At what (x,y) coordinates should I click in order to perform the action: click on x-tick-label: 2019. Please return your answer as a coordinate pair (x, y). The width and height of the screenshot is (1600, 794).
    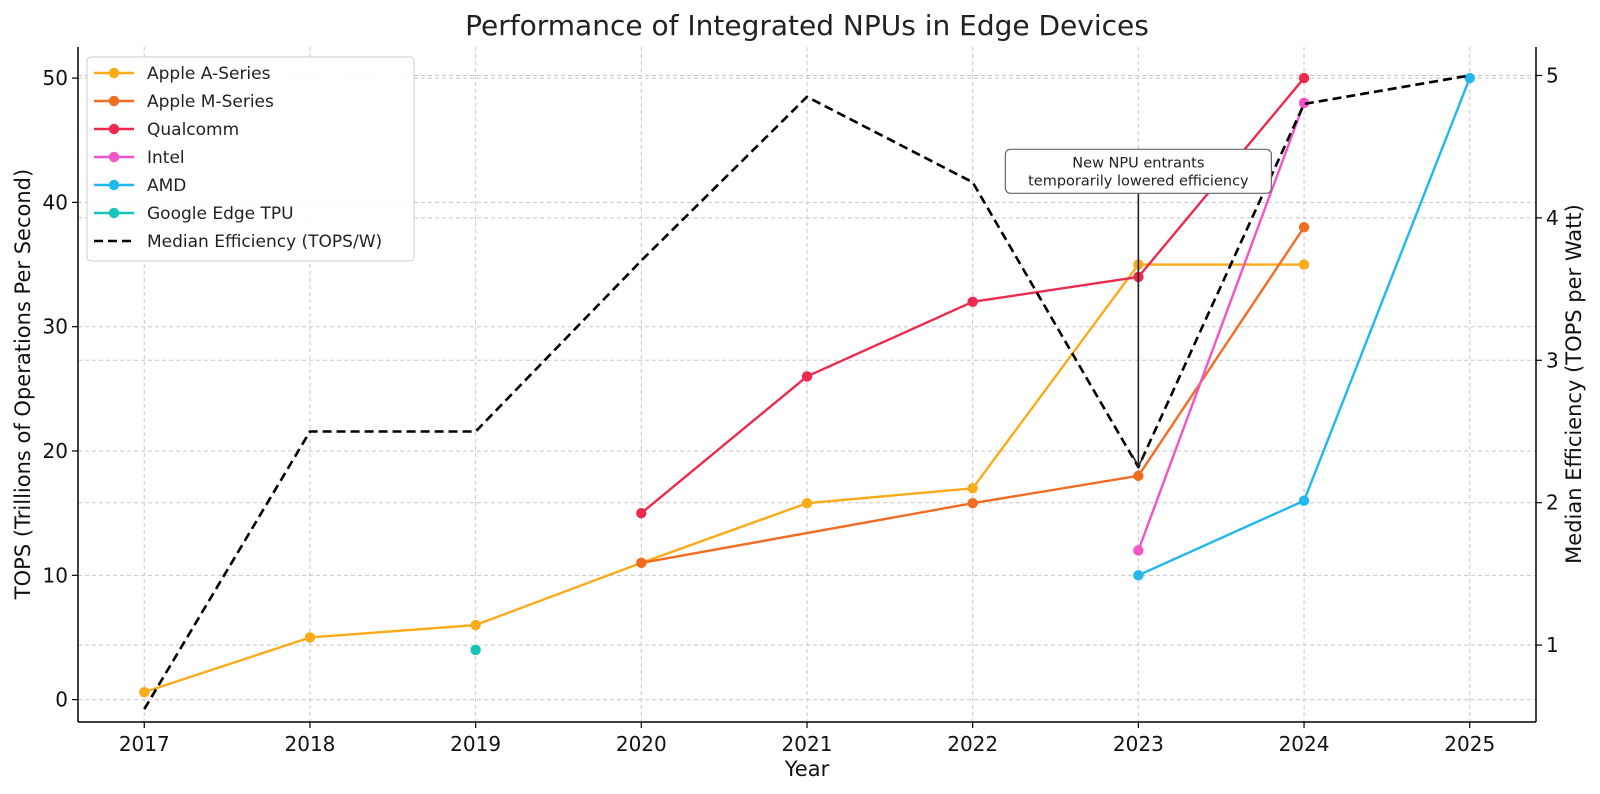
    Looking at the image, I should click on (475, 744).